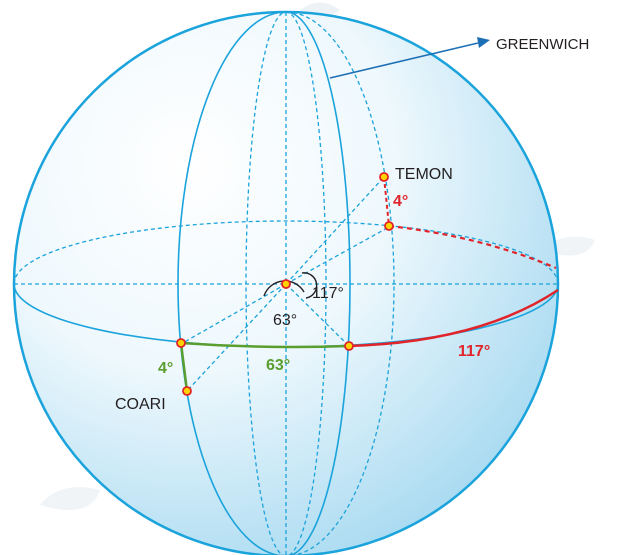 Image resolution: width=626 pixels, height=555 pixels. I want to click on temon-latitude-segment, so click(386, 201).